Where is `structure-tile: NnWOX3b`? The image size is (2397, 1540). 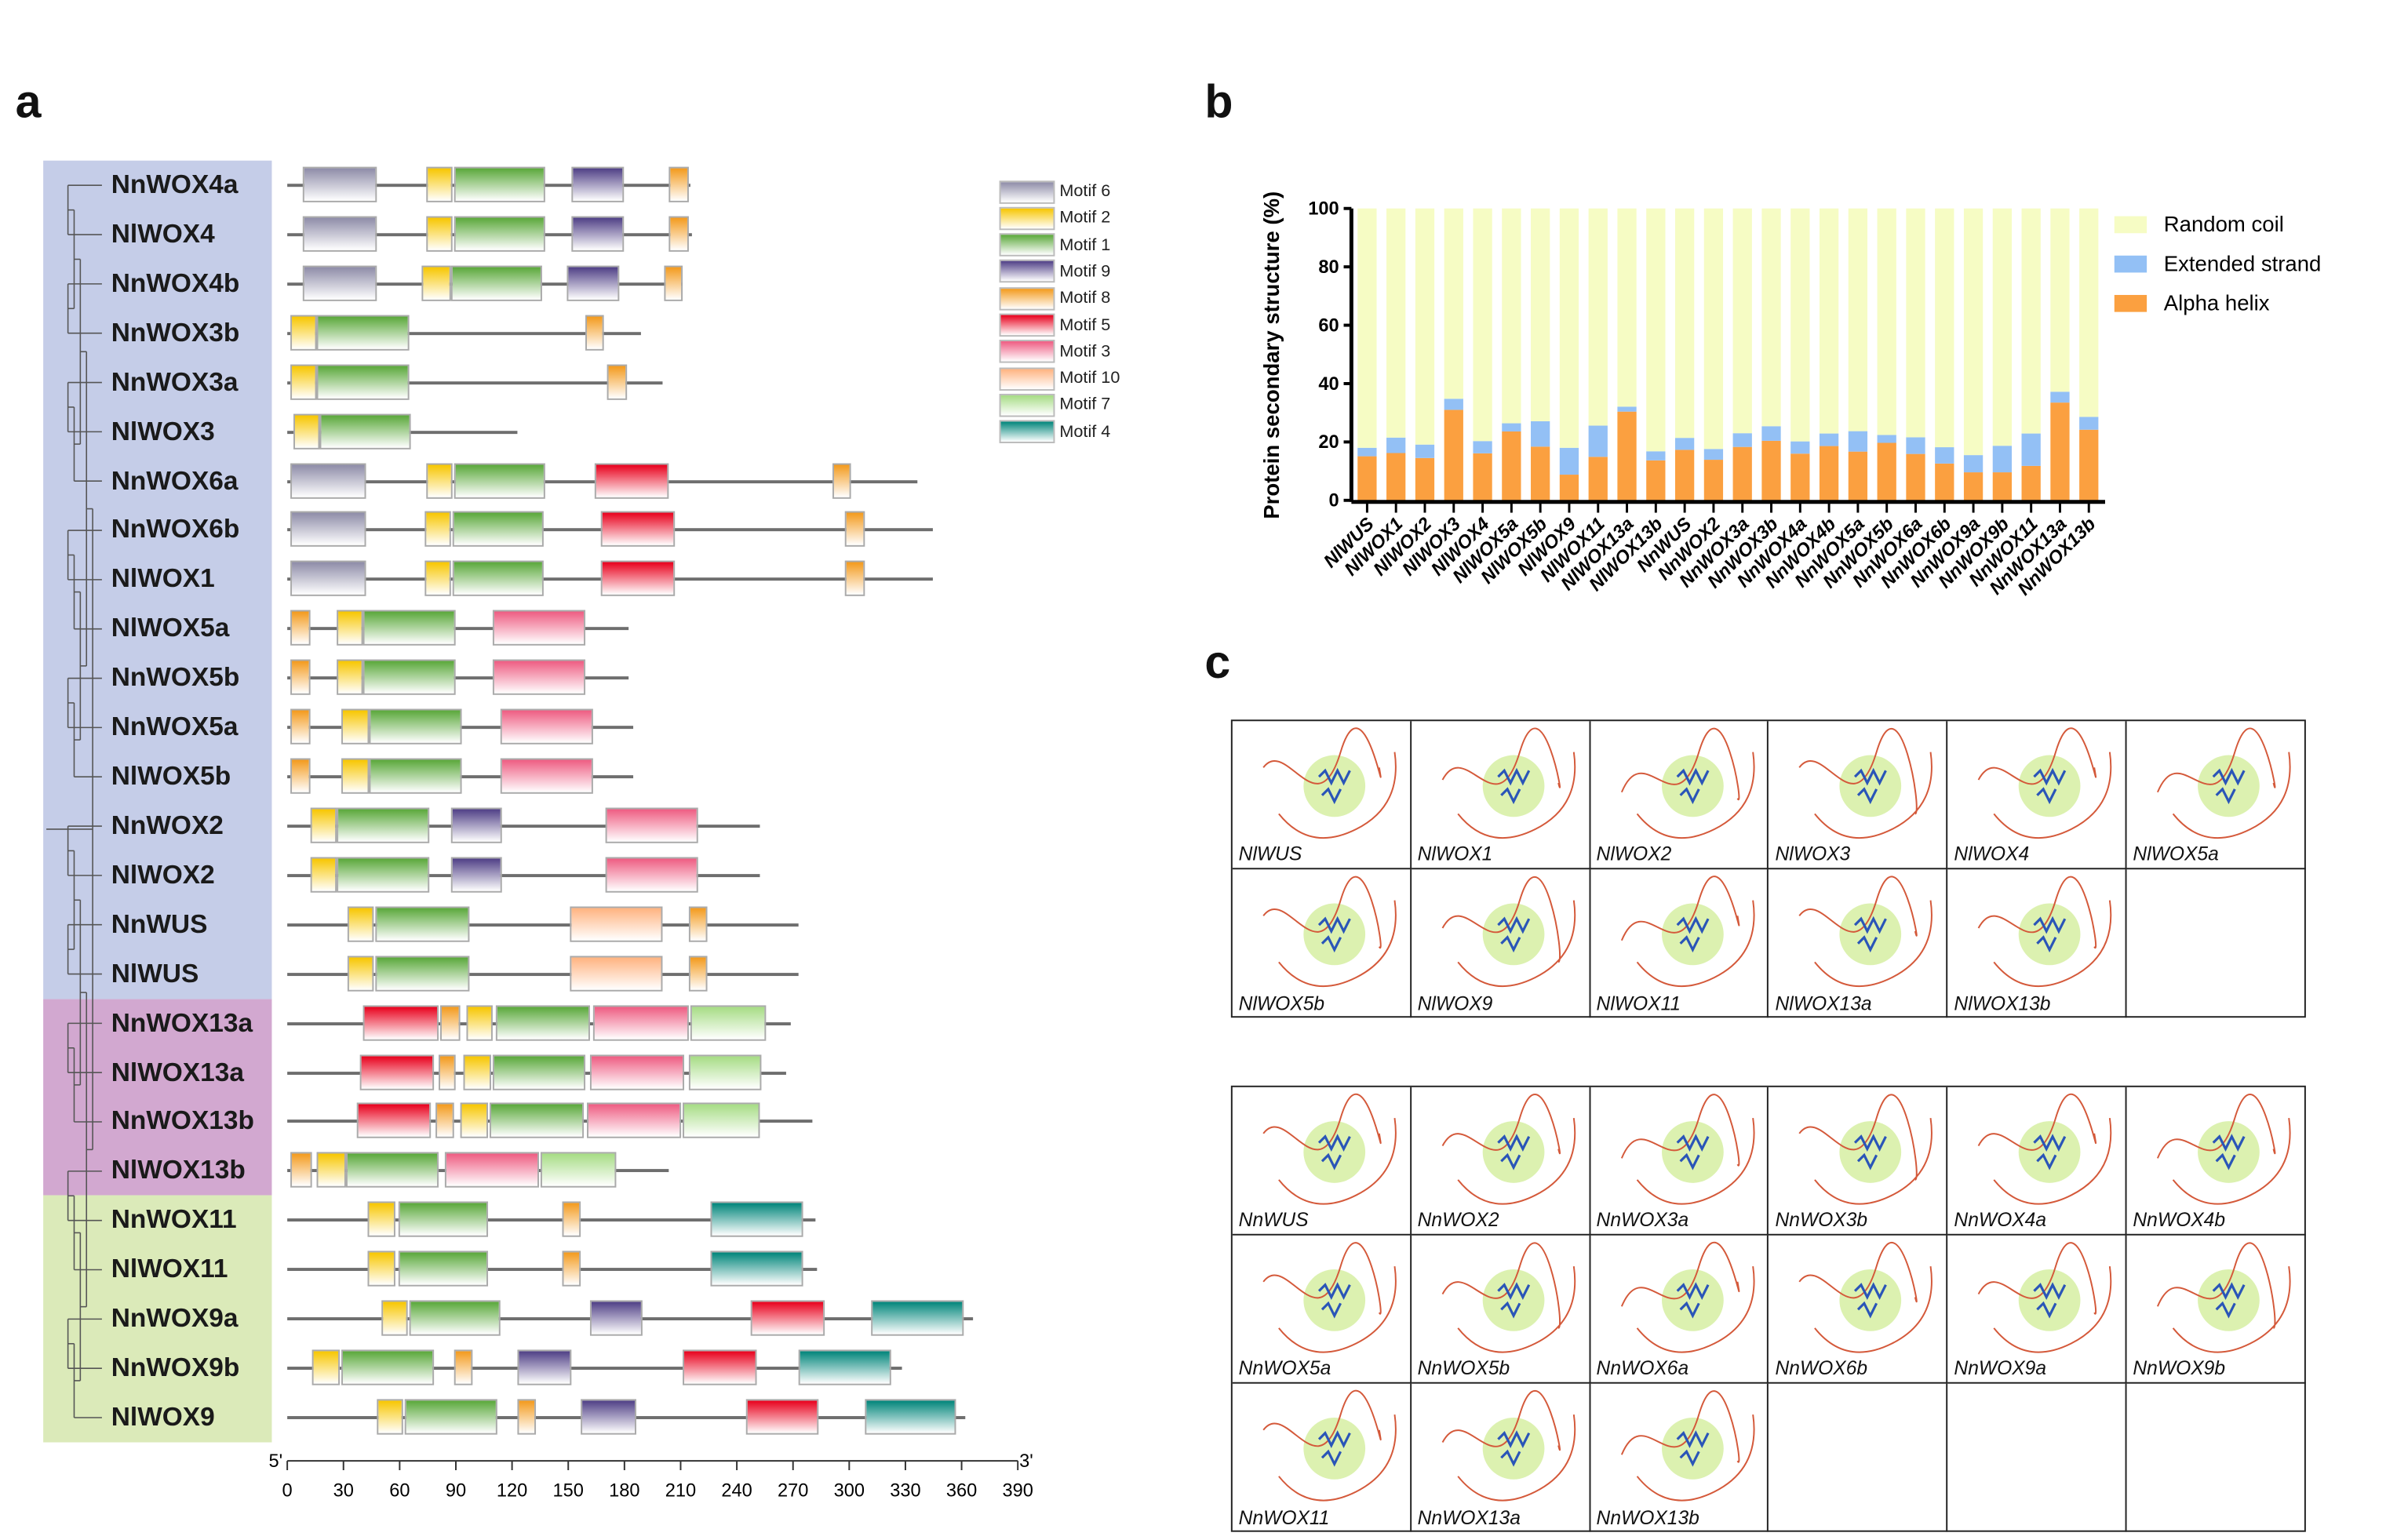
structure-tile: NnWOX3b is located at coordinates (1858, 1161).